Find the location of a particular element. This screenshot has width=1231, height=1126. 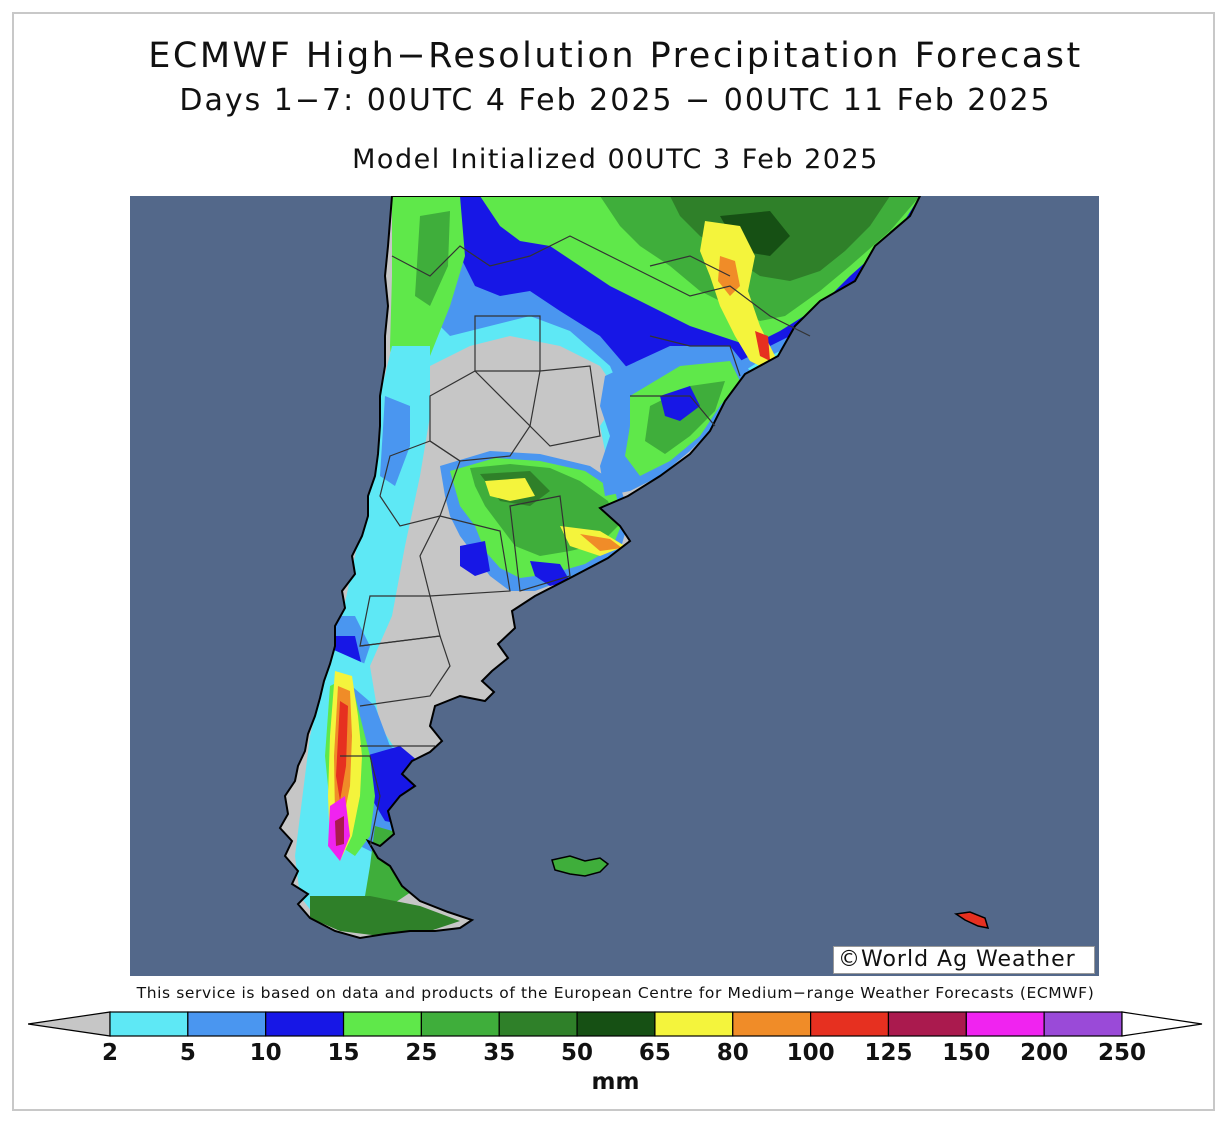

legend-over-triangle is located at coordinates (1162, 1024).